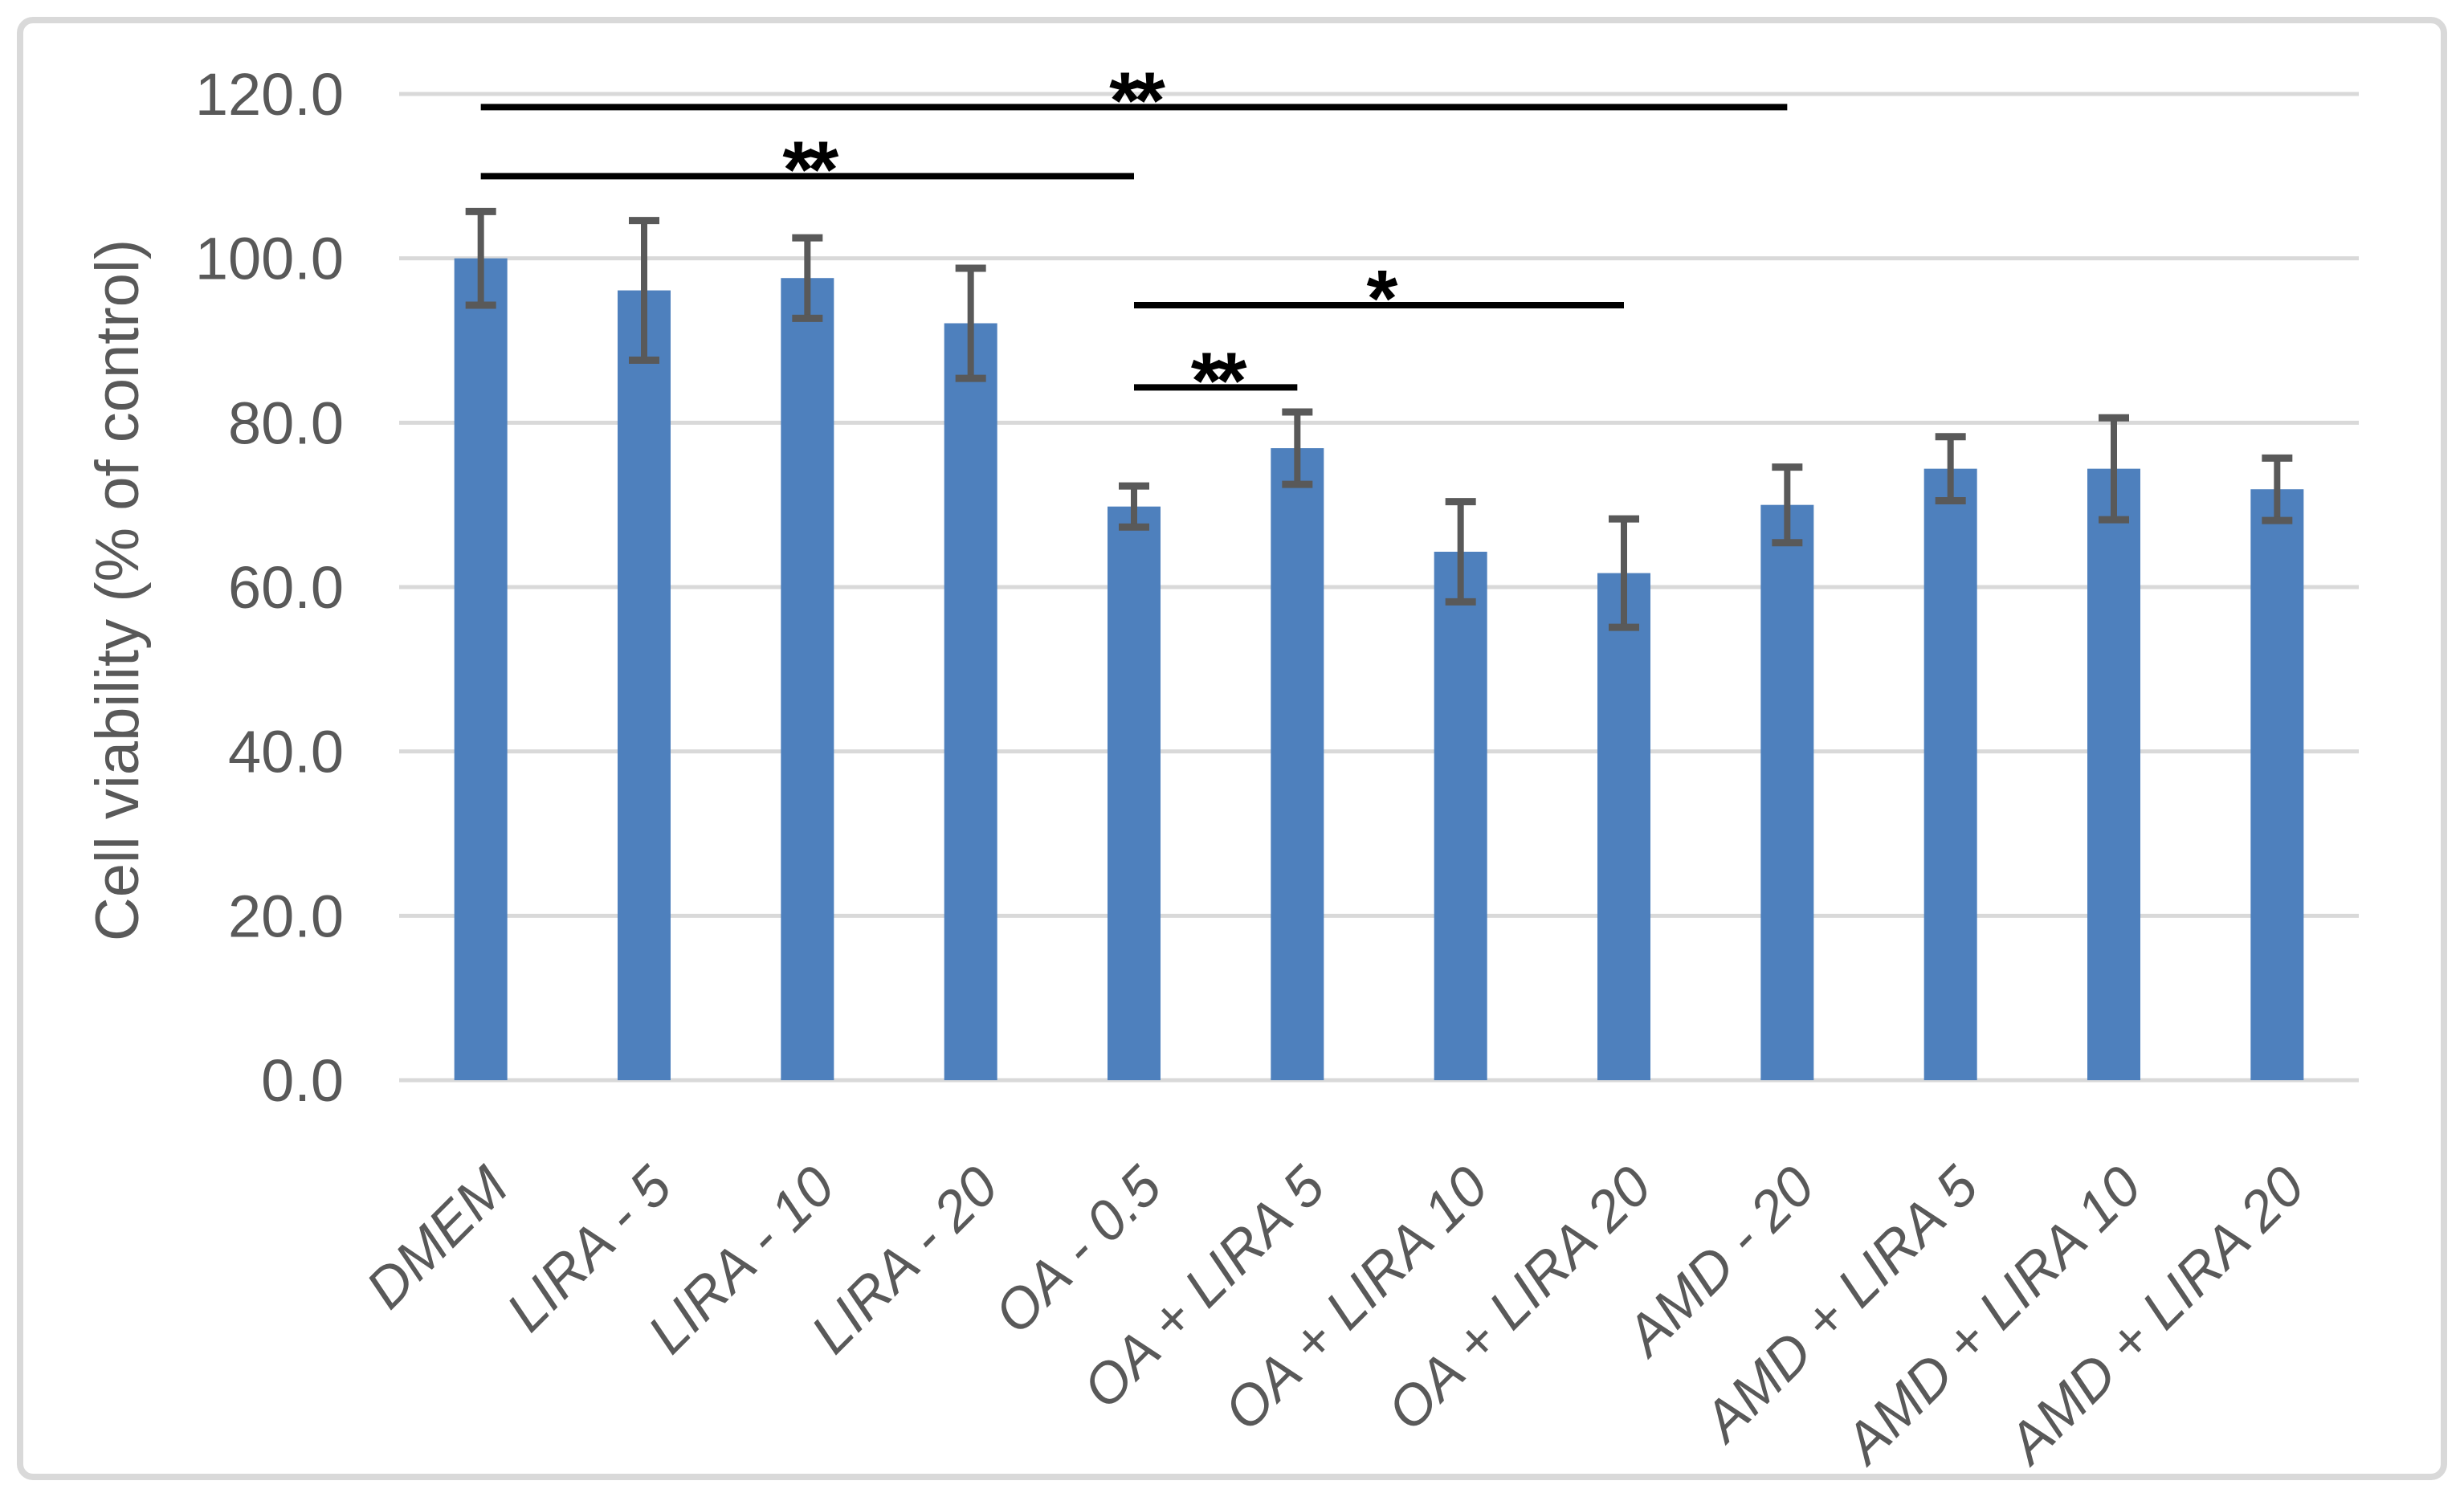  What do you see at coordinates (286, 752) in the screenshot?
I see `y-tick-label: 40.0` at bounding box center [286, 752].